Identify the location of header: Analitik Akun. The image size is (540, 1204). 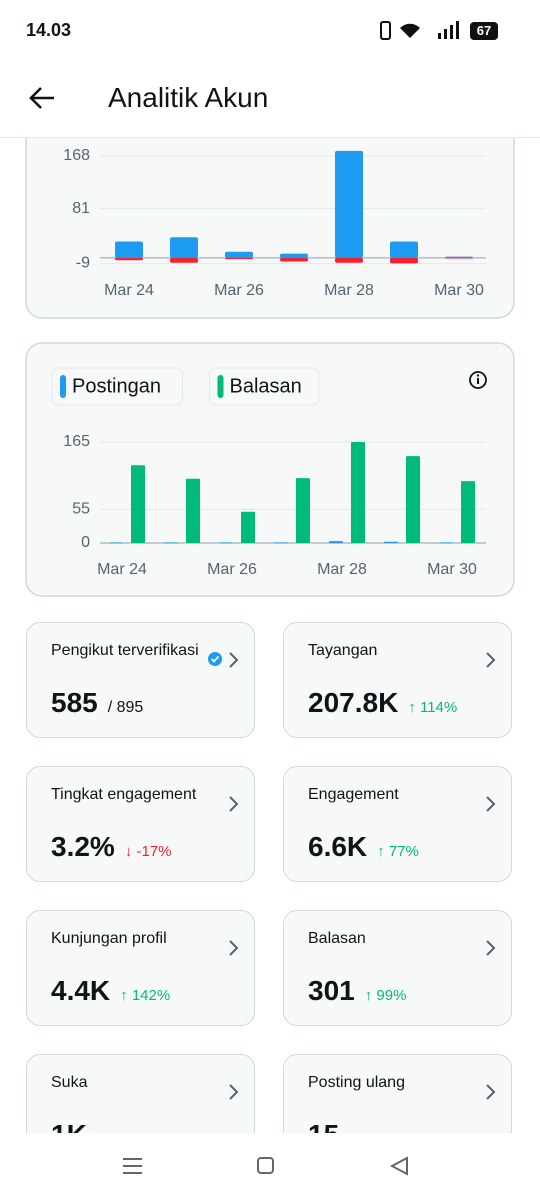
(270, 99).